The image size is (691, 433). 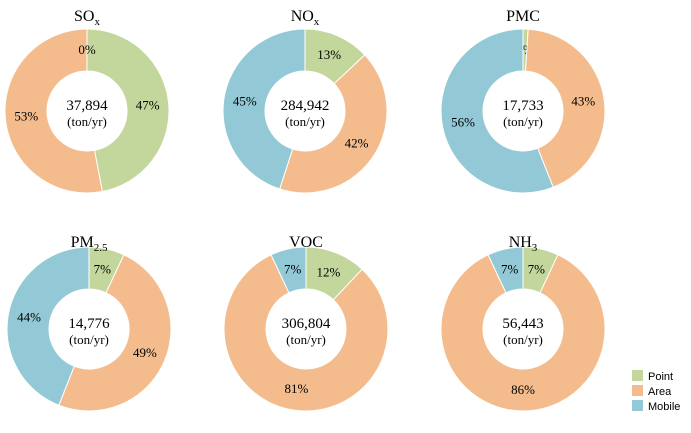 What do you see at coordinates (357, 143) in the screenshot?
I see `percent-label-area: 42%` at bounding box center [357, 143].